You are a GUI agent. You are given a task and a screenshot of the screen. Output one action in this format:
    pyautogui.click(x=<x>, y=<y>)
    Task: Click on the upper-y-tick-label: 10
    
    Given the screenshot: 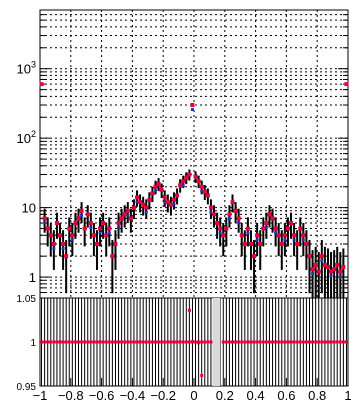 What is the action you would take?
    pyautogui.click(x=29, y=208)
    